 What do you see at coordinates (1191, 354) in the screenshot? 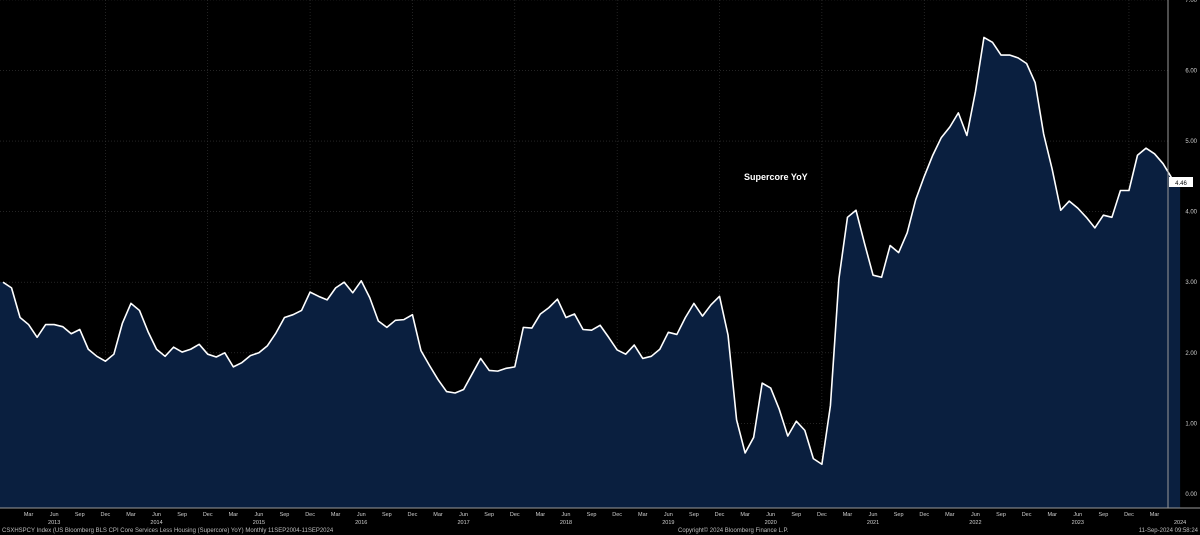
I see `y-tick-label: 2.00` at bounding box center [1191, 354].